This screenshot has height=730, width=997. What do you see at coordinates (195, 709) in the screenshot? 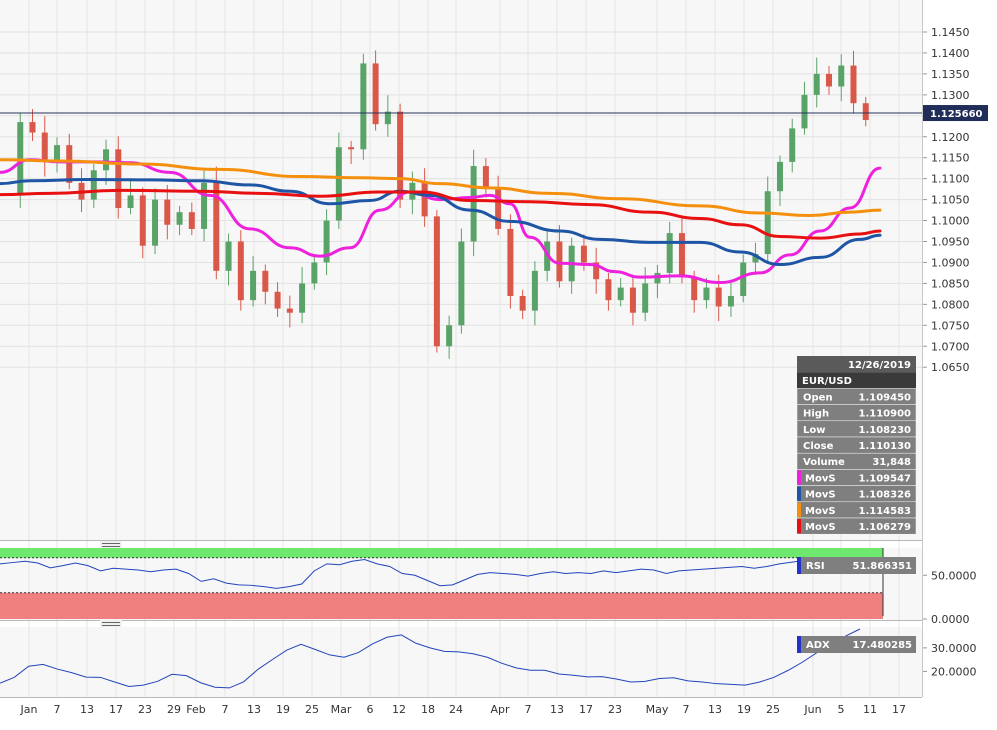
I see `x-tick-label: Feb` at bounding box center [195, 709].